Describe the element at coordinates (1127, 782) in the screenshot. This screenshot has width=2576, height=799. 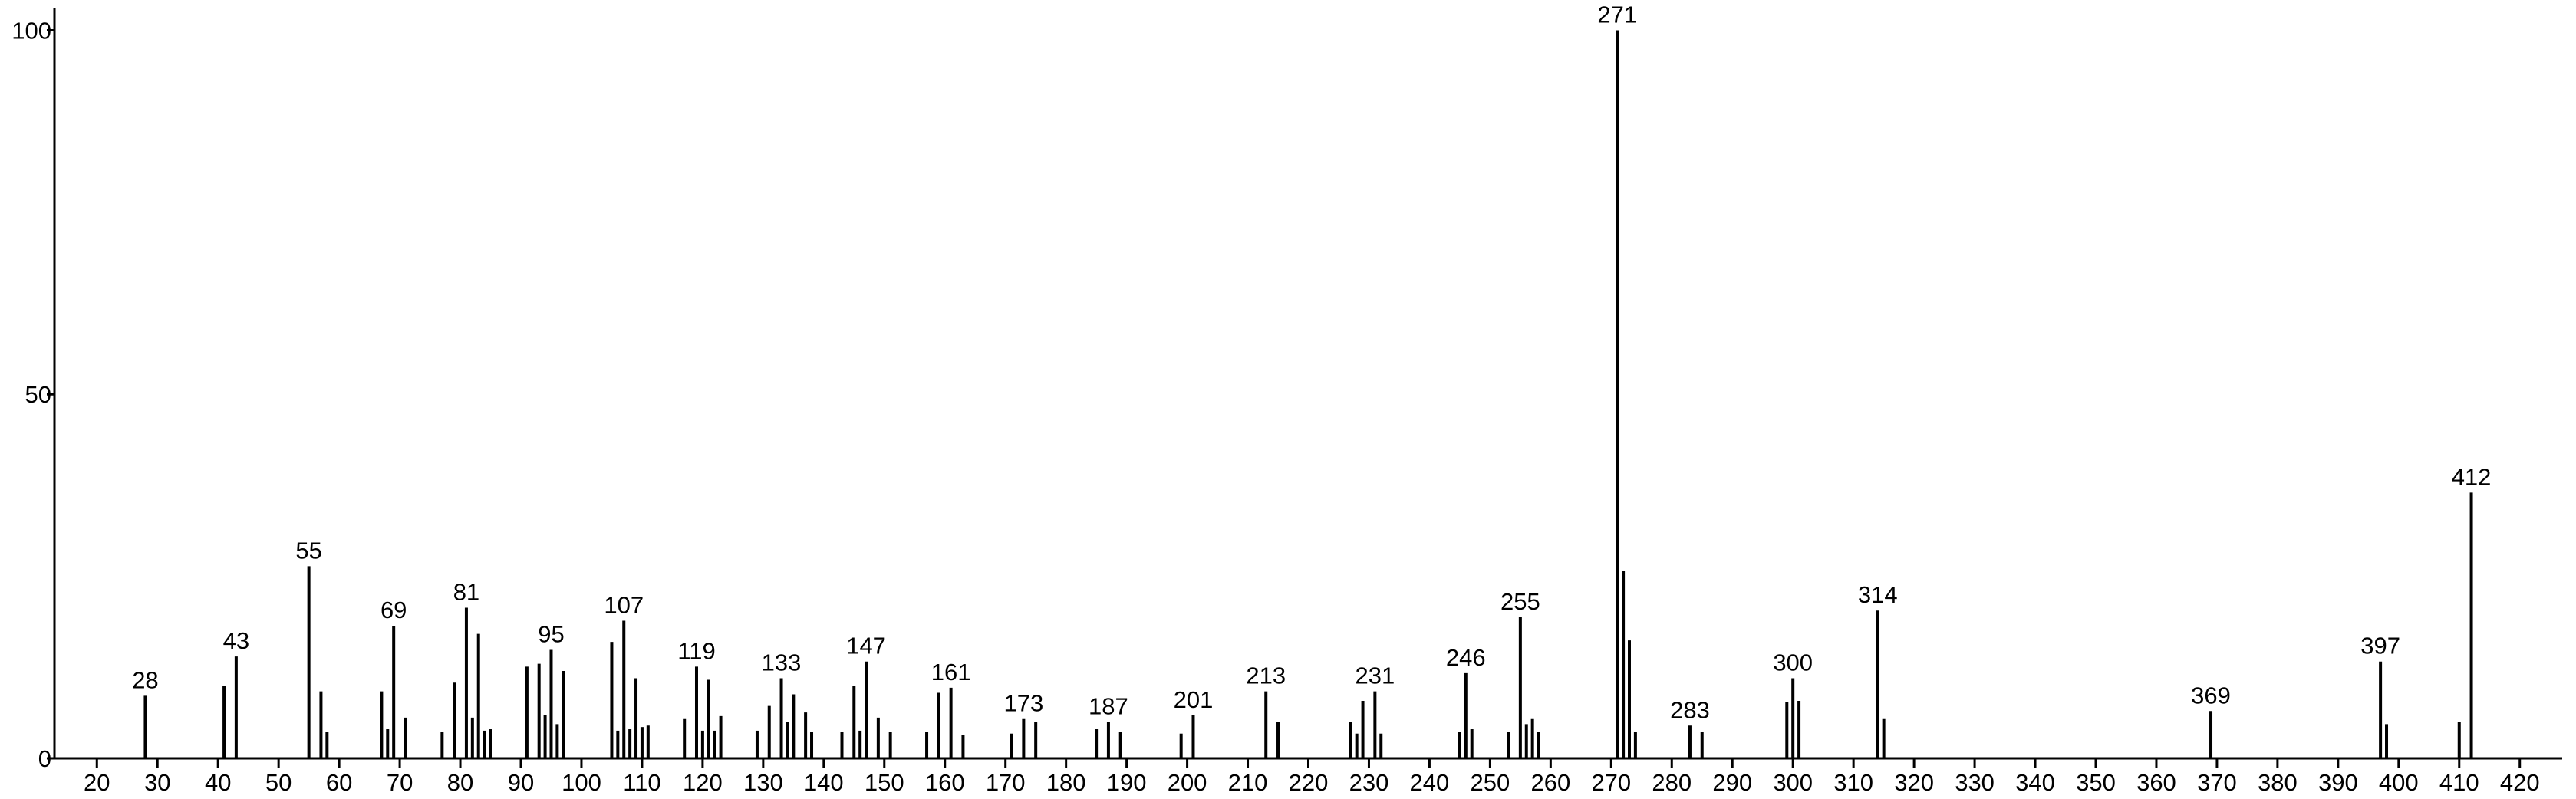
I see `x-tick-label: 190` at that location.